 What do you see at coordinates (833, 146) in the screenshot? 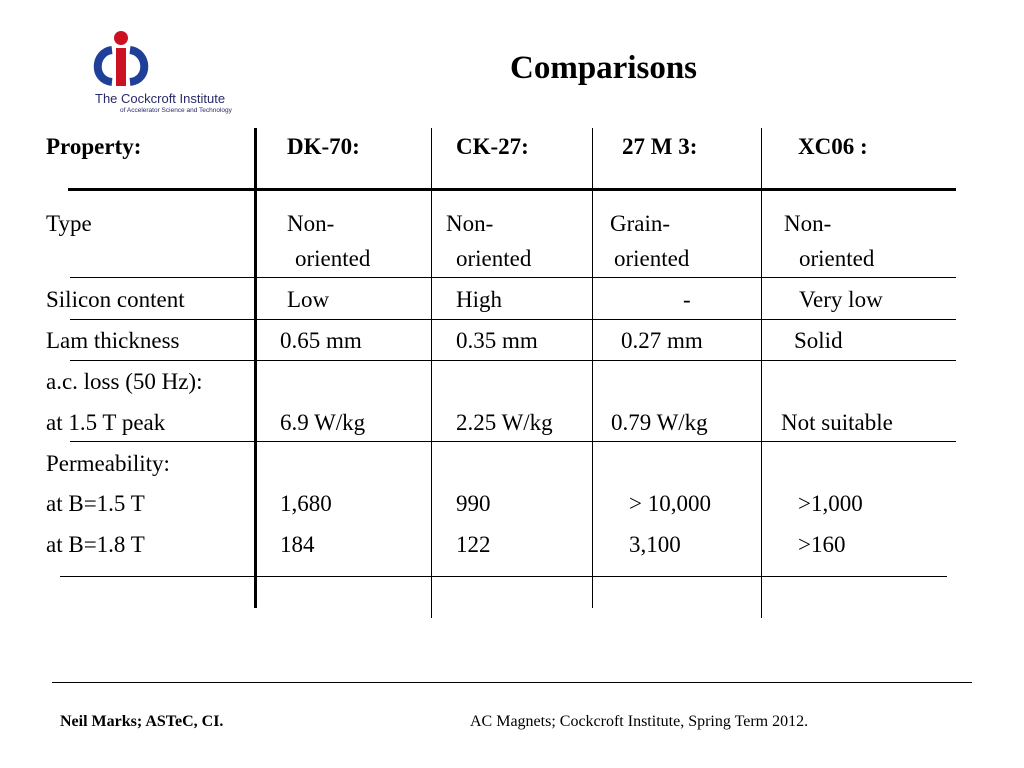
I see `header-xc06: XC06 :` at bounding box center [833, 146].